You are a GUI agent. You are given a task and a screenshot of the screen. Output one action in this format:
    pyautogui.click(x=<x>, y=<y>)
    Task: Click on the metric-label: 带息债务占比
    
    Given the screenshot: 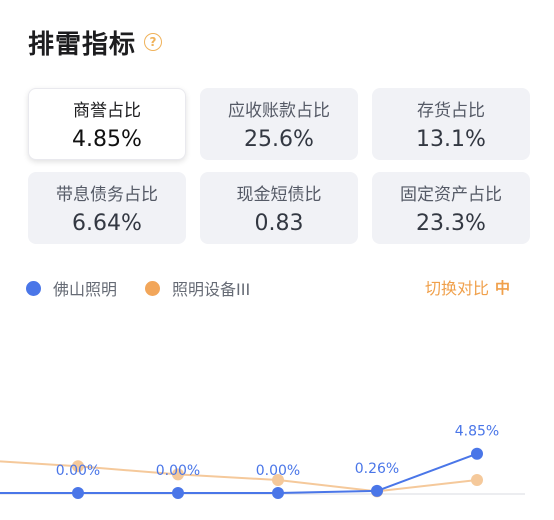 What is the action you would take?
    pyautogui.click(x=107, y=195)
    